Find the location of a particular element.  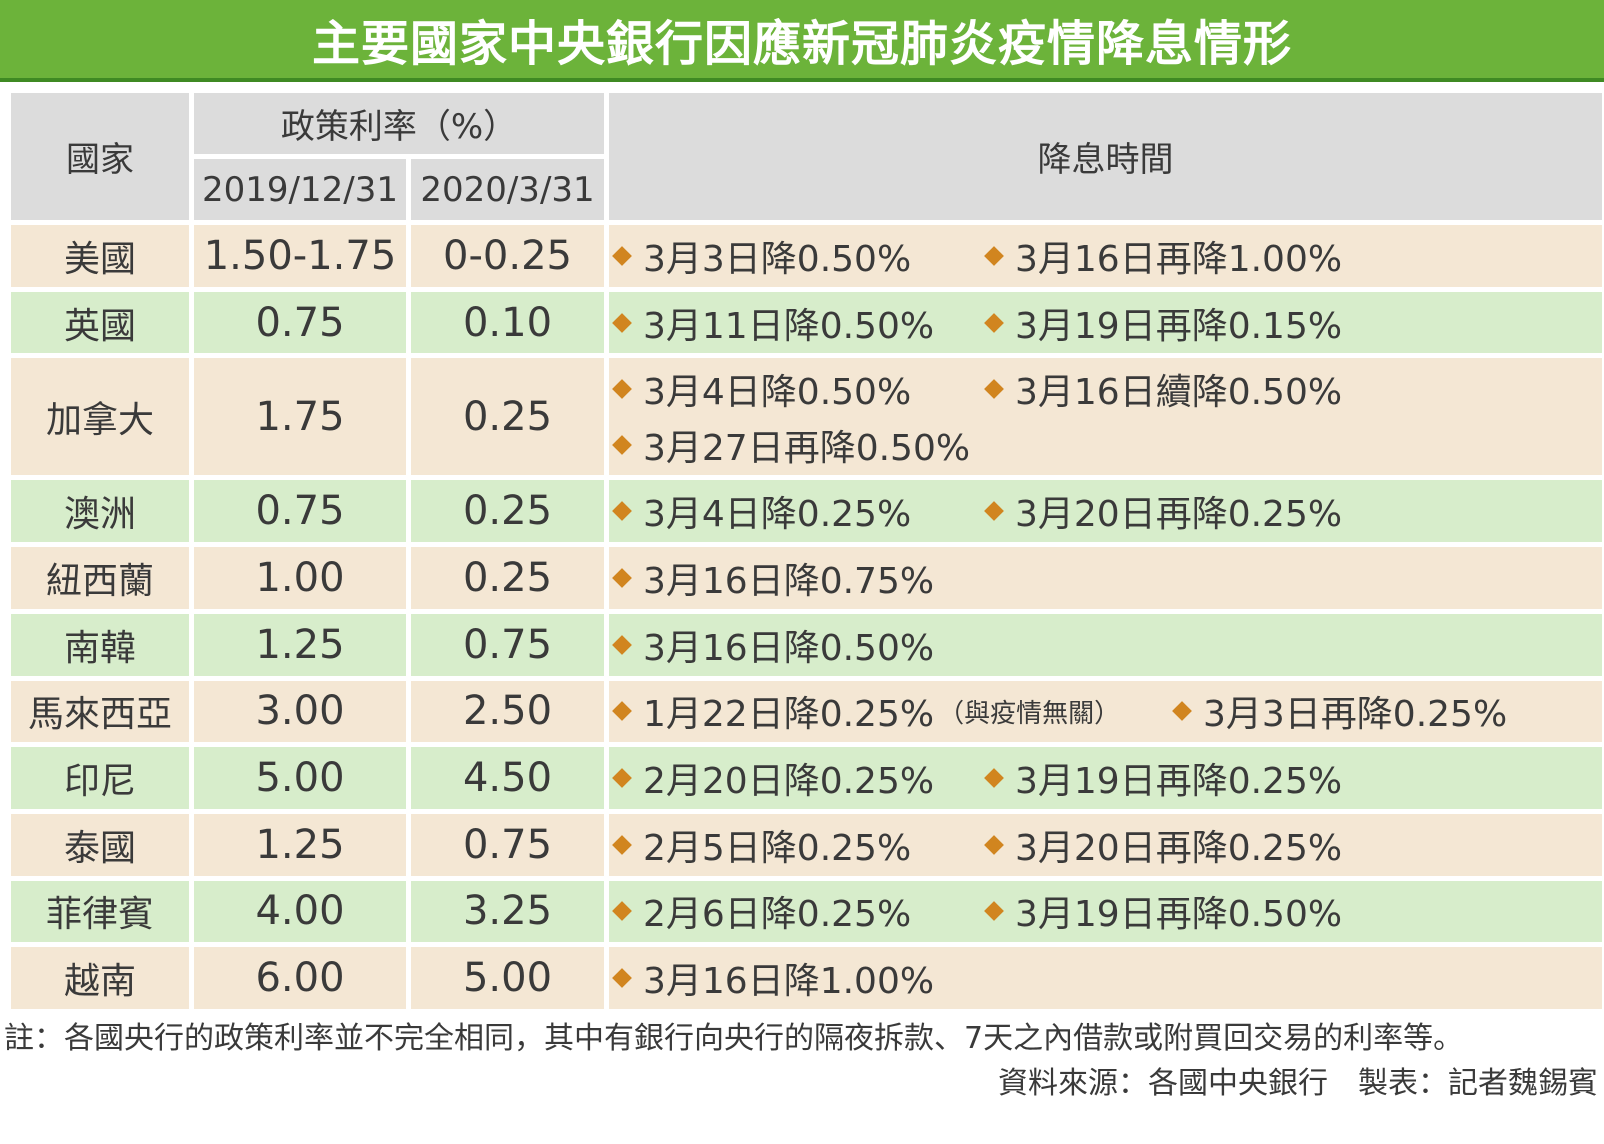

cut-dates-cell: 2月6日降0.25% 3月19日再降0.50% is located at coordinates (1105, 911).